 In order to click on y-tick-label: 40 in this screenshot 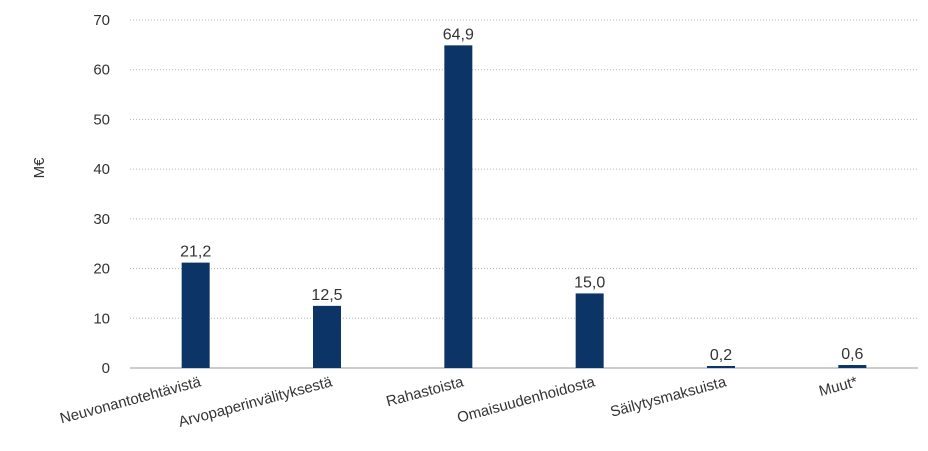, I will do `click(101, 169)`.